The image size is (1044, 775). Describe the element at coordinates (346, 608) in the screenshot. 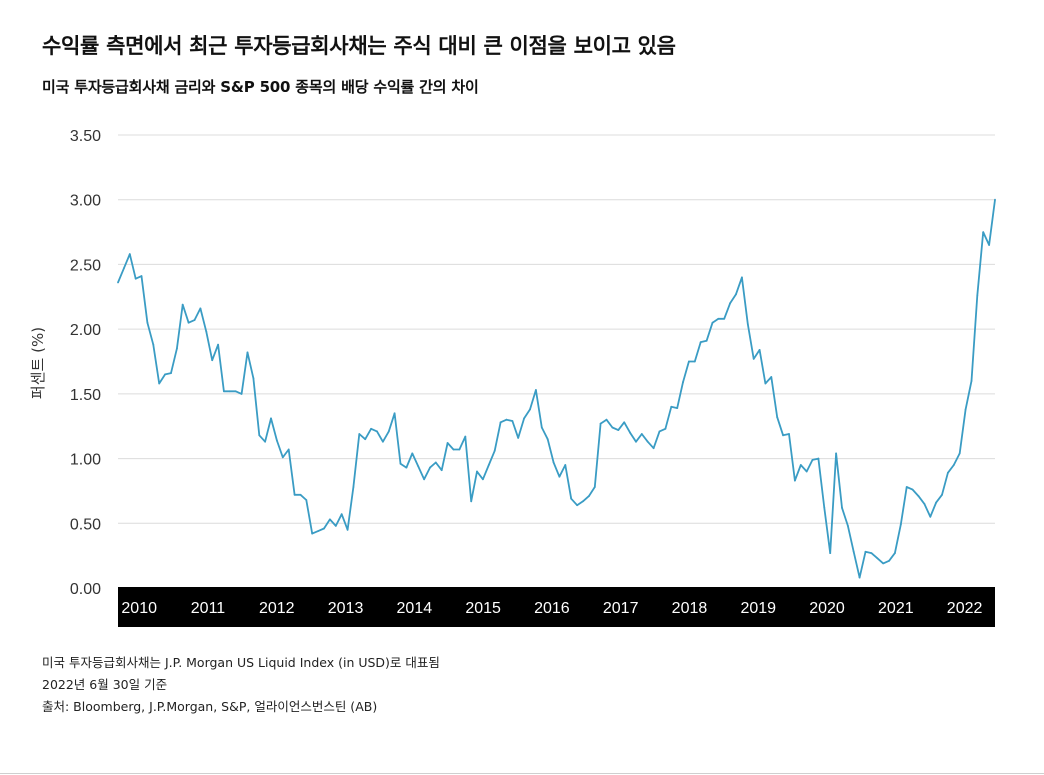

I see `x-tick-label: 2013` at that location.